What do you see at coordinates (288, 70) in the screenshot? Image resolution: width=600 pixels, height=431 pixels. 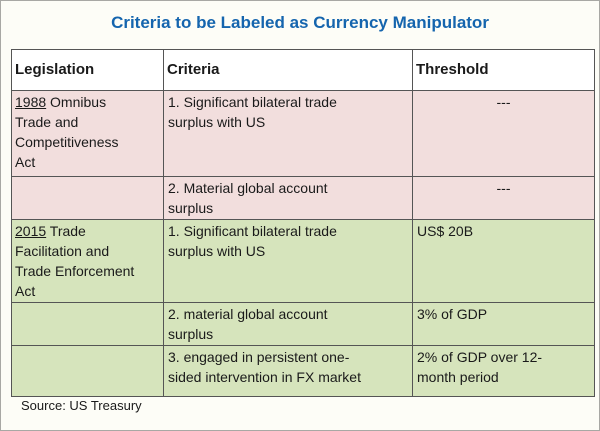 I see `header-criteria: Criteria` at bounding box center [288, 70].